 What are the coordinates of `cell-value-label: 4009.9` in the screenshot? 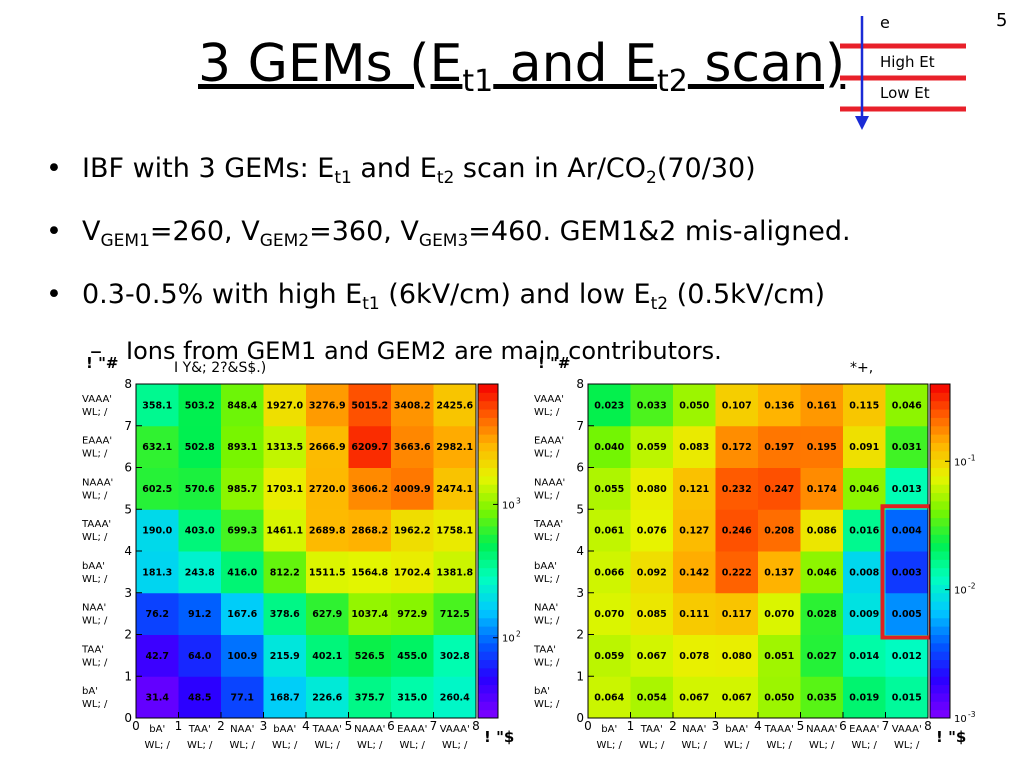 It's located at (412, 489).